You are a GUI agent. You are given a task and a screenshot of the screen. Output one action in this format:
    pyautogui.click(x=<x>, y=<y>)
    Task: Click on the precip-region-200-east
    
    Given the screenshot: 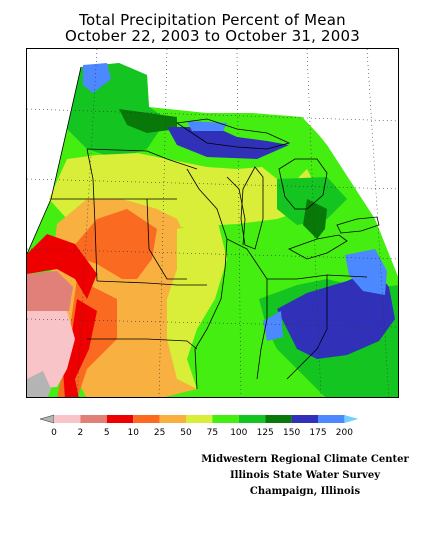 What is the action you would take?
    pyautogui.click(x=366, y=272)
    